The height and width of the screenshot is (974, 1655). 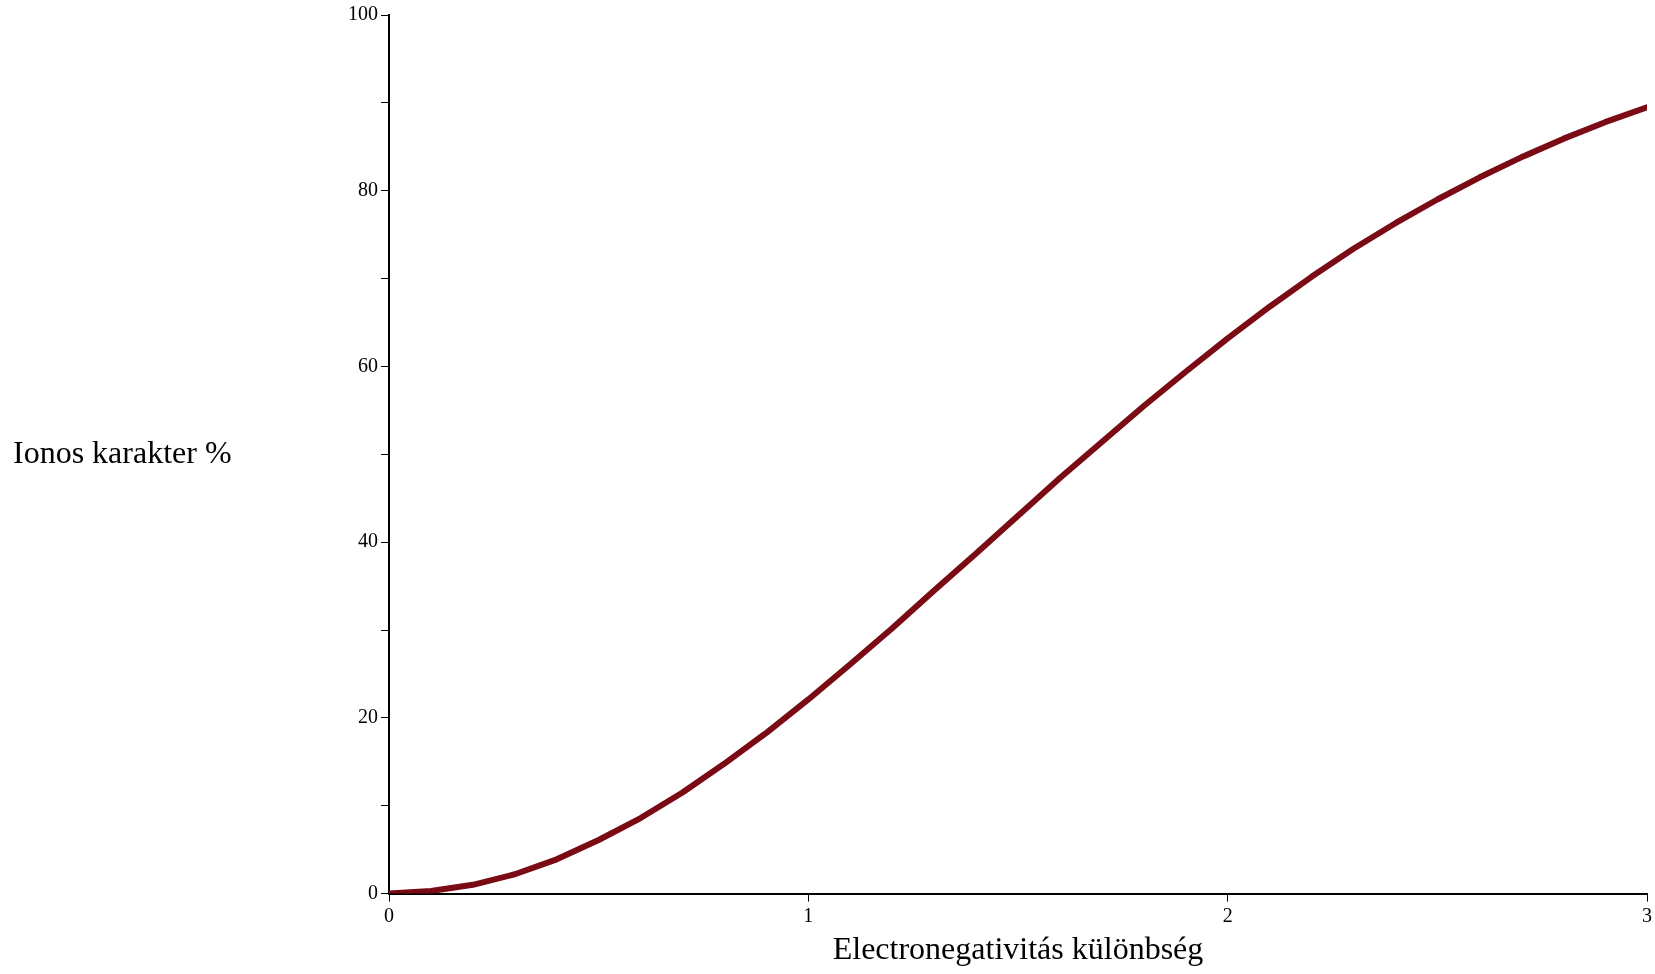 What do you see at coordinates (122, 451) in the screenshot?
I see `y-axis-title: Ionos karakter %` at bounding box center [122, 451].